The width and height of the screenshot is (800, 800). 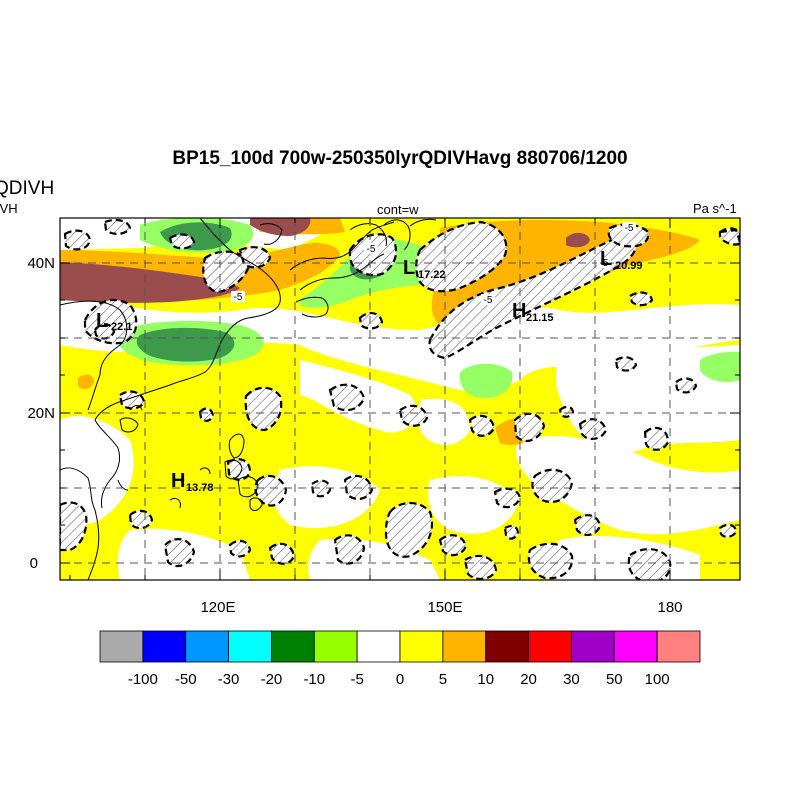 I want to click on low-marker-3-letter: L, so click(x=606, y=259).